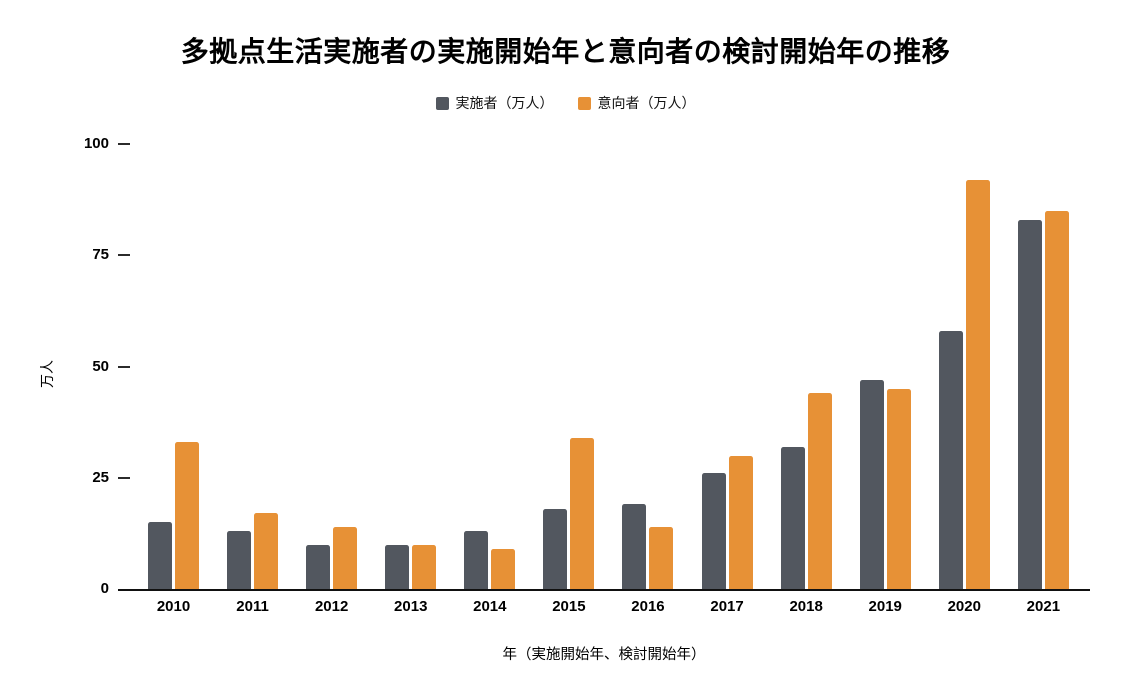 The image size is (1131, 700). I want to click on x-tick-label-2013: 2013, so click(411, 606).